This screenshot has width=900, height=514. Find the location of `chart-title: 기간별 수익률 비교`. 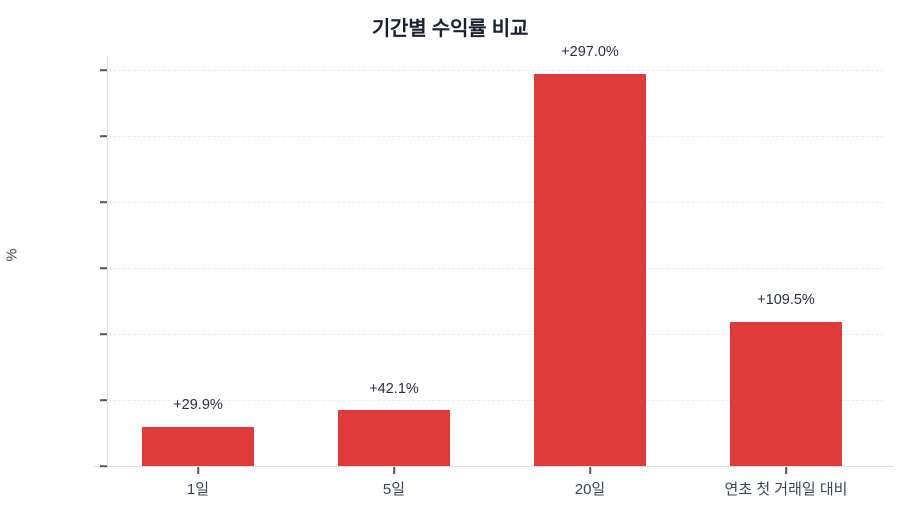

chart-title: 기간별 수익률 비교 is located at coordinates (450, 29).